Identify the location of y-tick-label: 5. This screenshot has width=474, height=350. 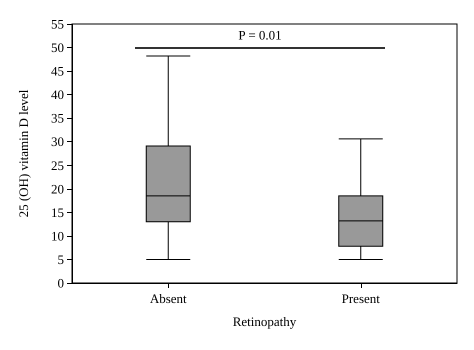
(61, 259).